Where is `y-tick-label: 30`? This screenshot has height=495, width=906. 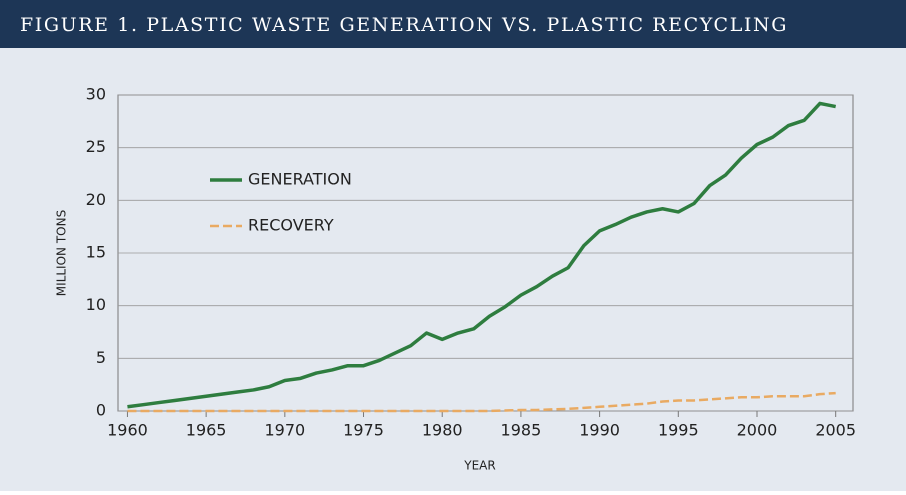 y-tick-label: 30 is located at coordinates (96, 94).